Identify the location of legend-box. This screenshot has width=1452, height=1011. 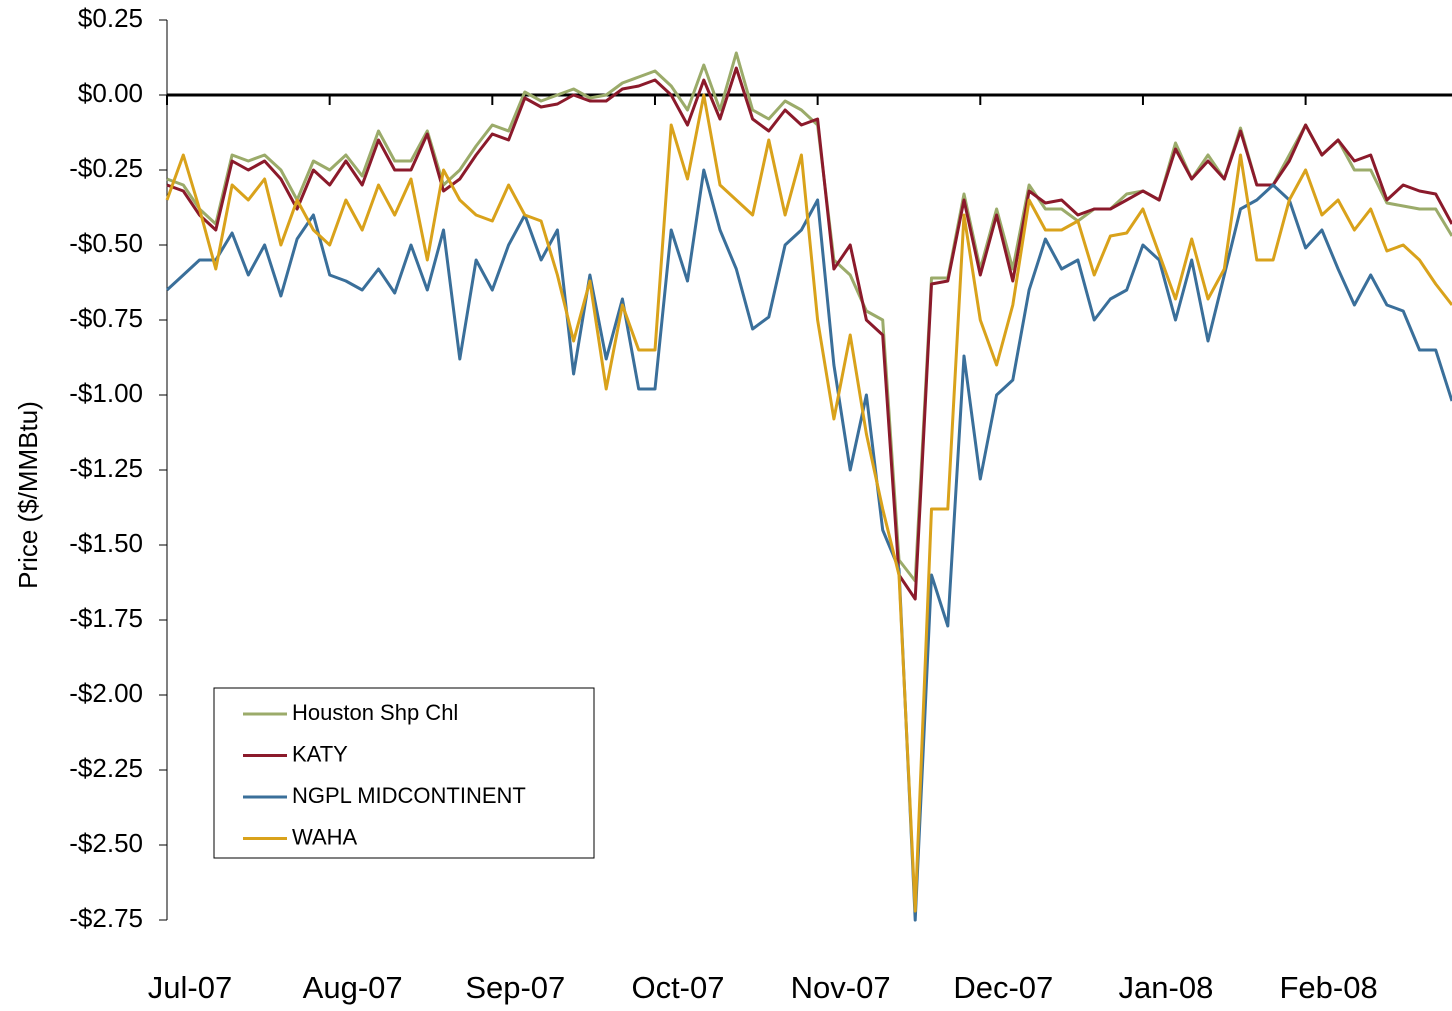
(404, 773).